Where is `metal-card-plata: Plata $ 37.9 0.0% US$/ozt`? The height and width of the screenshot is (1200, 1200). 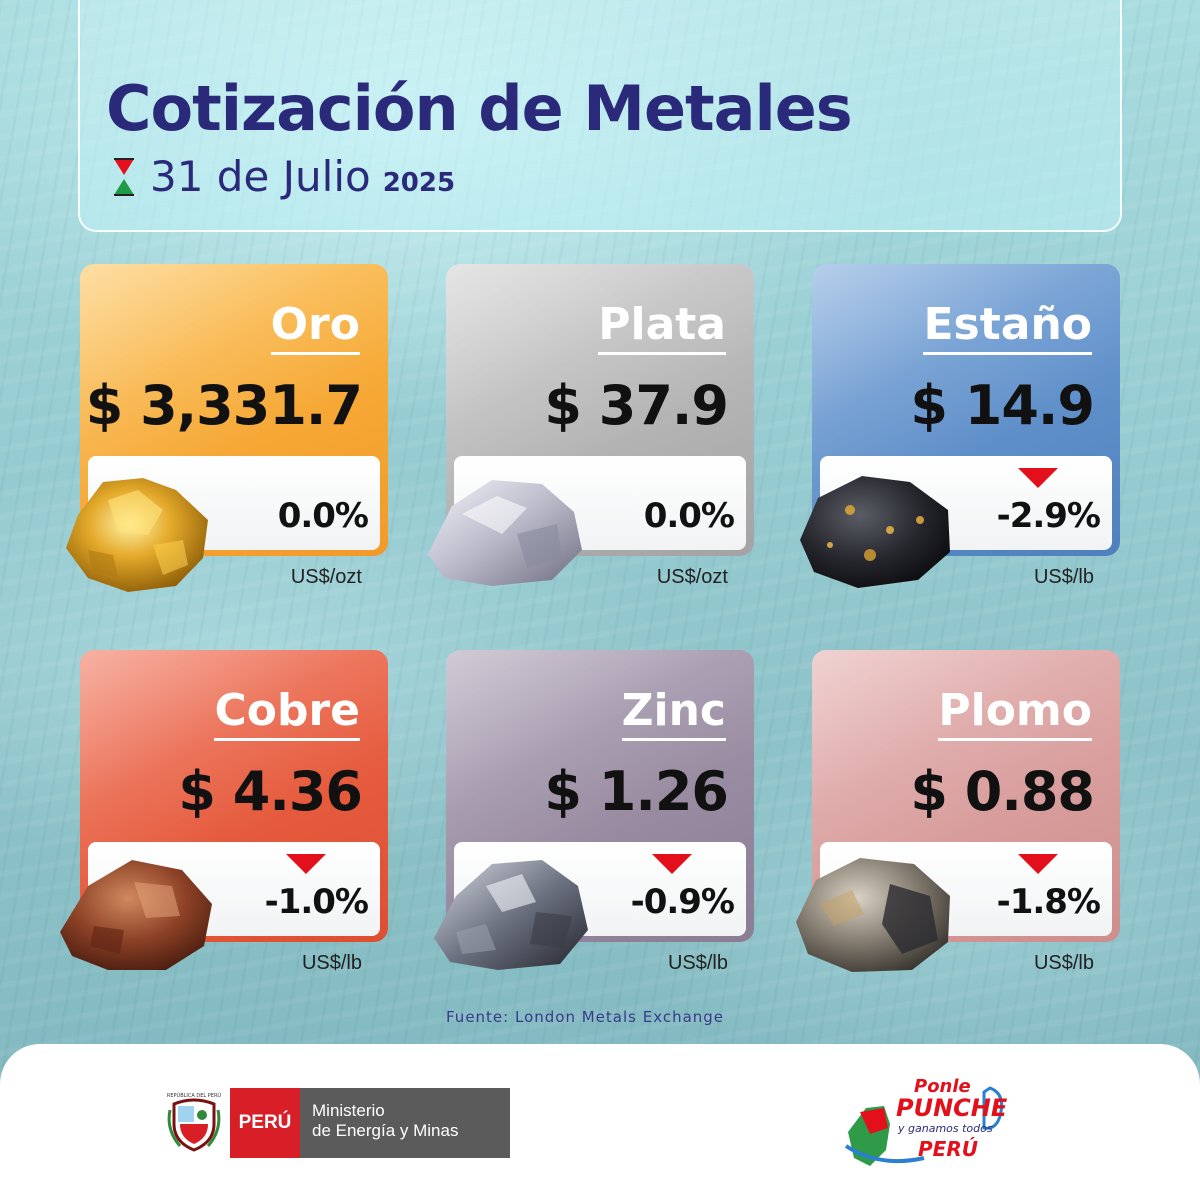
metal-card-plata: Plata $ 37.9 0.0% US$/ozt is located at coordinates (591, 426).